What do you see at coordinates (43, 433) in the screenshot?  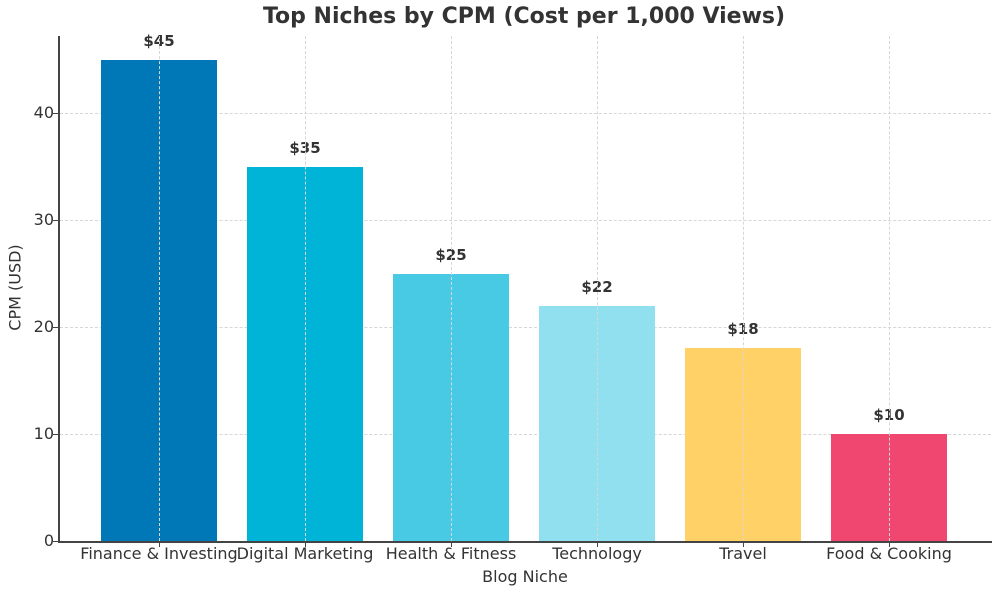 I see `y-tick-label: 10` at bounding box center [43, 433].